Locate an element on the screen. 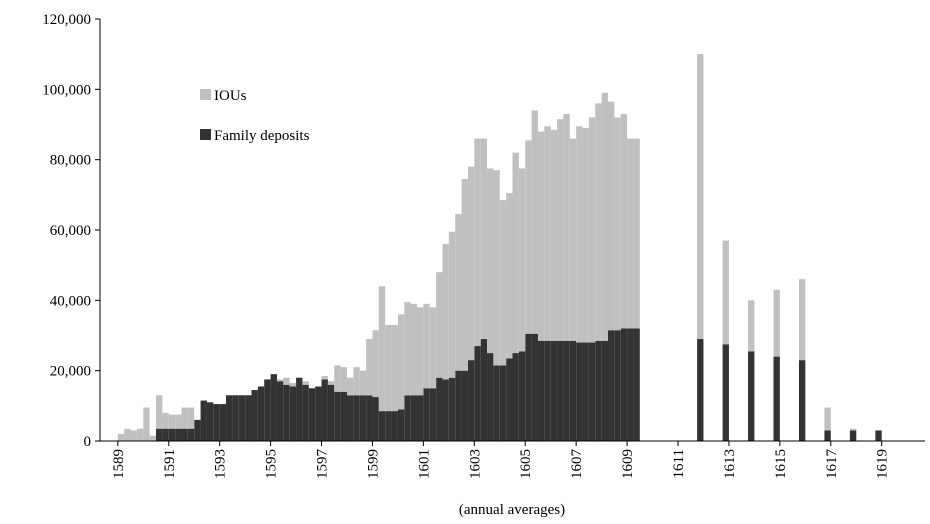  y-tick-label: 0 is located at coordinates (88, 442).